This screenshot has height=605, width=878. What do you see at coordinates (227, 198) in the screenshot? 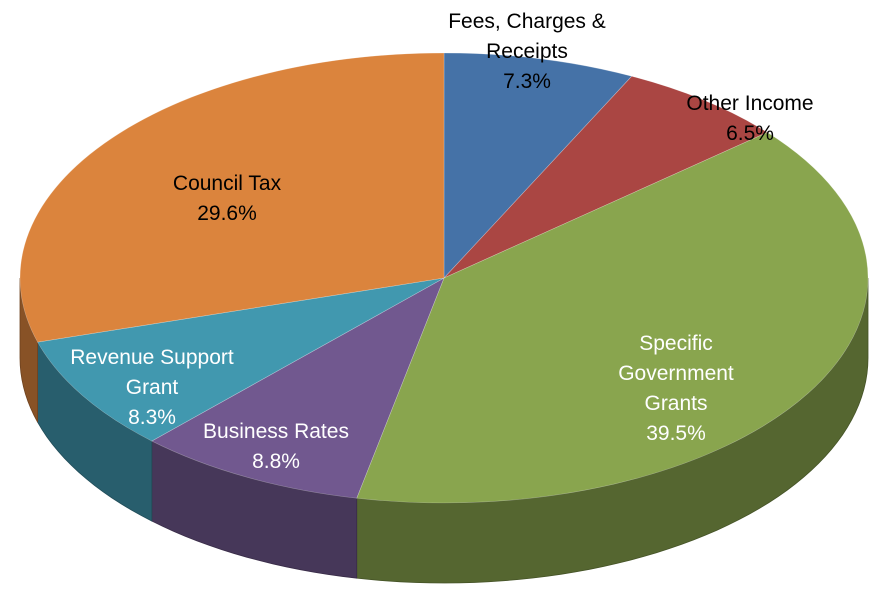
I see `pie-label-council-tax: Council Tax 29.6%` at bounding box center [227, 198].